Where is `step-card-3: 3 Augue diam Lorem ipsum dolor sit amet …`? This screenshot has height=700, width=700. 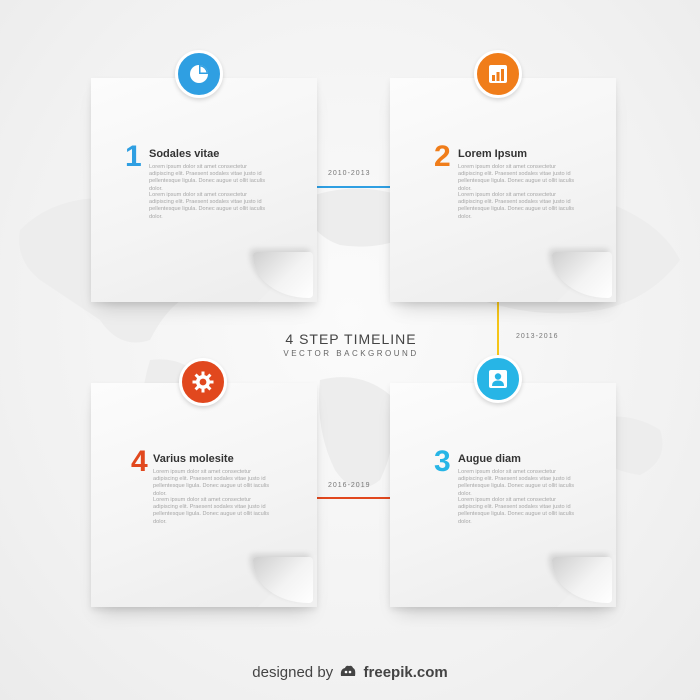 step-card-3: 3 Augue diam Lorem ipsum dolor sit amet … is located at coordinates (503, 495).